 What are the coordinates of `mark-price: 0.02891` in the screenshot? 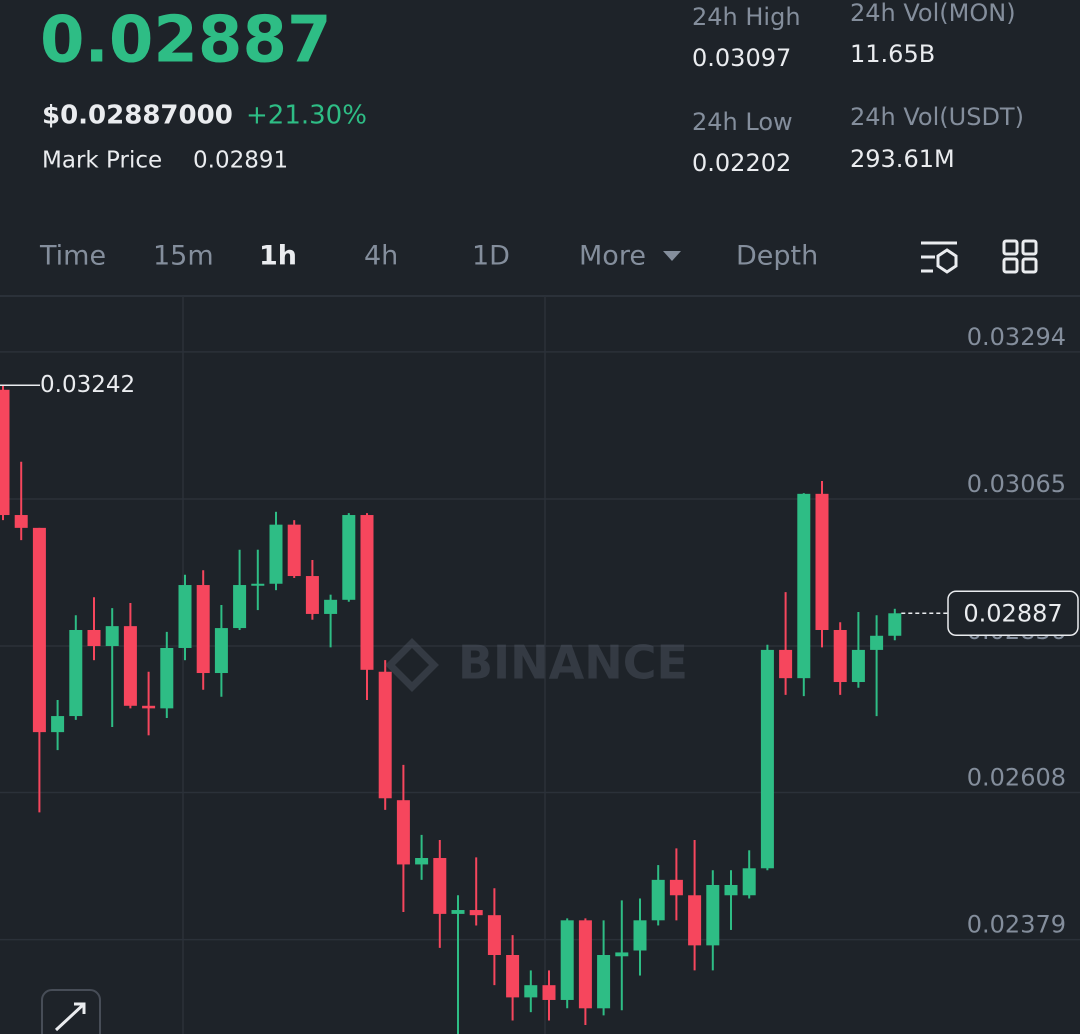 It's located at (240, 161).